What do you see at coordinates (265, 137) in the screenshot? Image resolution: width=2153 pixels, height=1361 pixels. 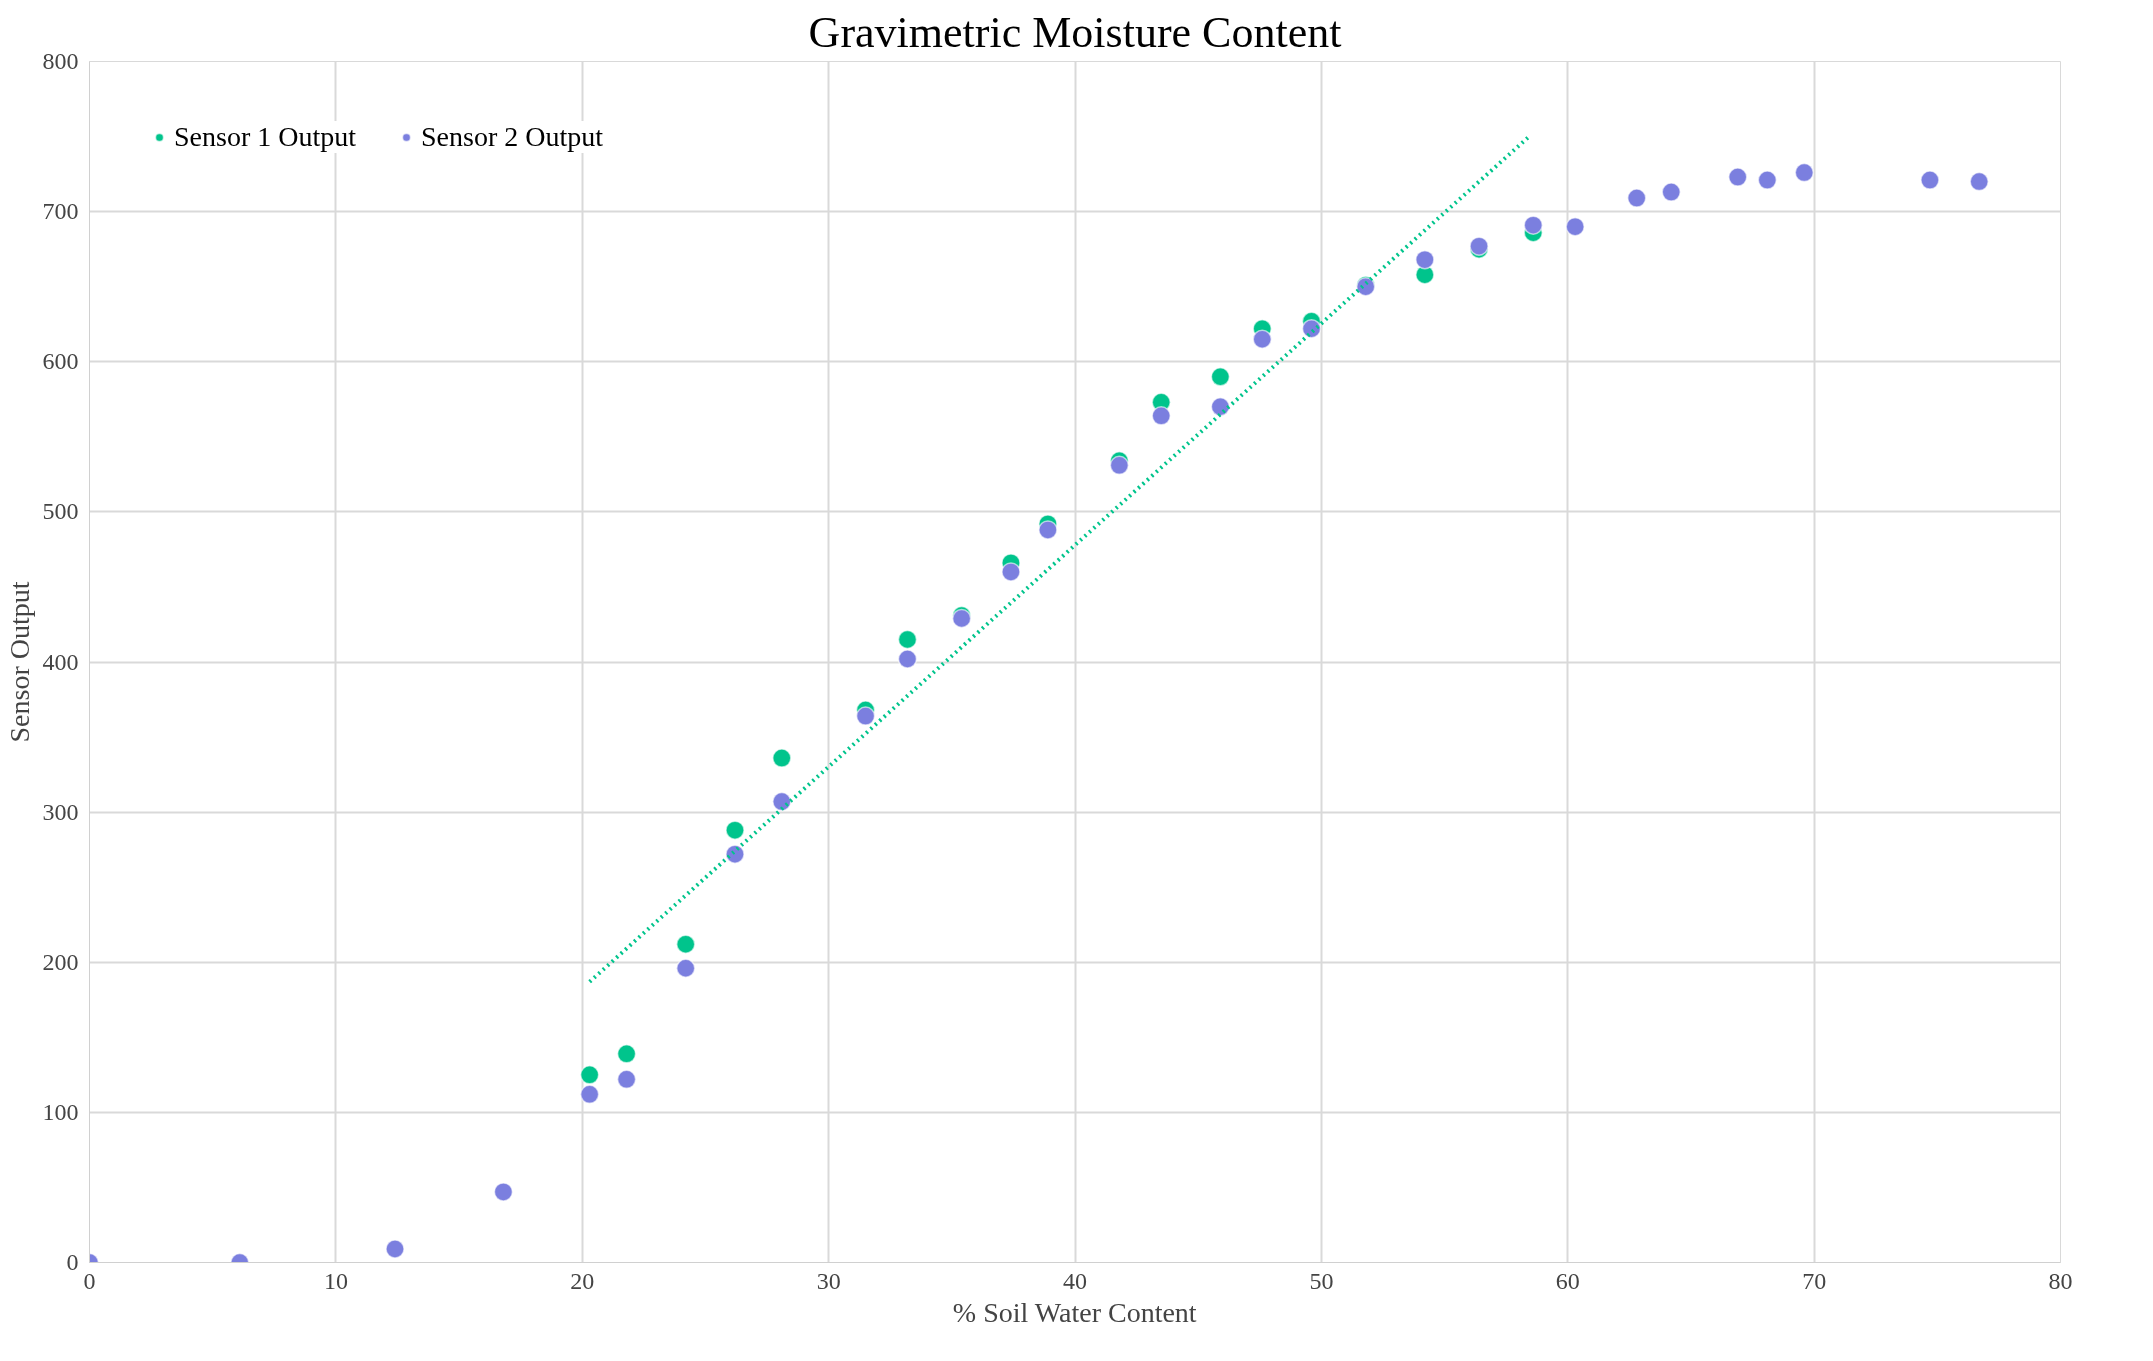 I see `legend-label: Sensor 1 Output` at bounding box center [265, 137].